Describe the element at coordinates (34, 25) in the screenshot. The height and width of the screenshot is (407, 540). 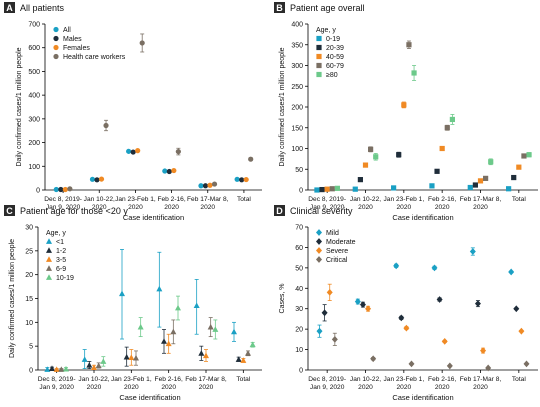
I see `y-tick-label: 700` at that location.